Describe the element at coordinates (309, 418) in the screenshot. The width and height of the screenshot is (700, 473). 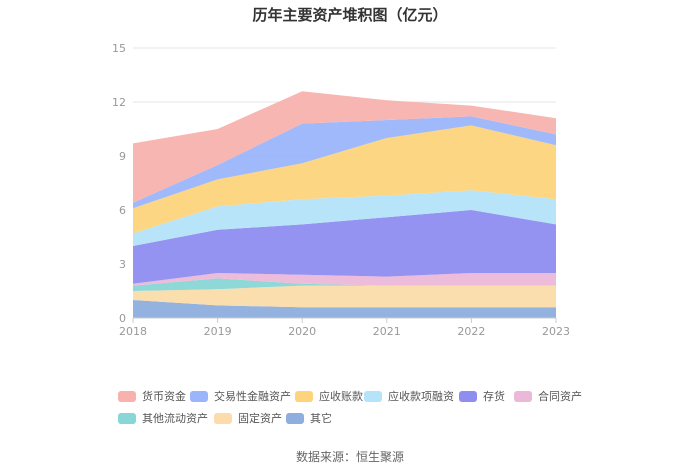
I see `legend-item: 其它` at that location.